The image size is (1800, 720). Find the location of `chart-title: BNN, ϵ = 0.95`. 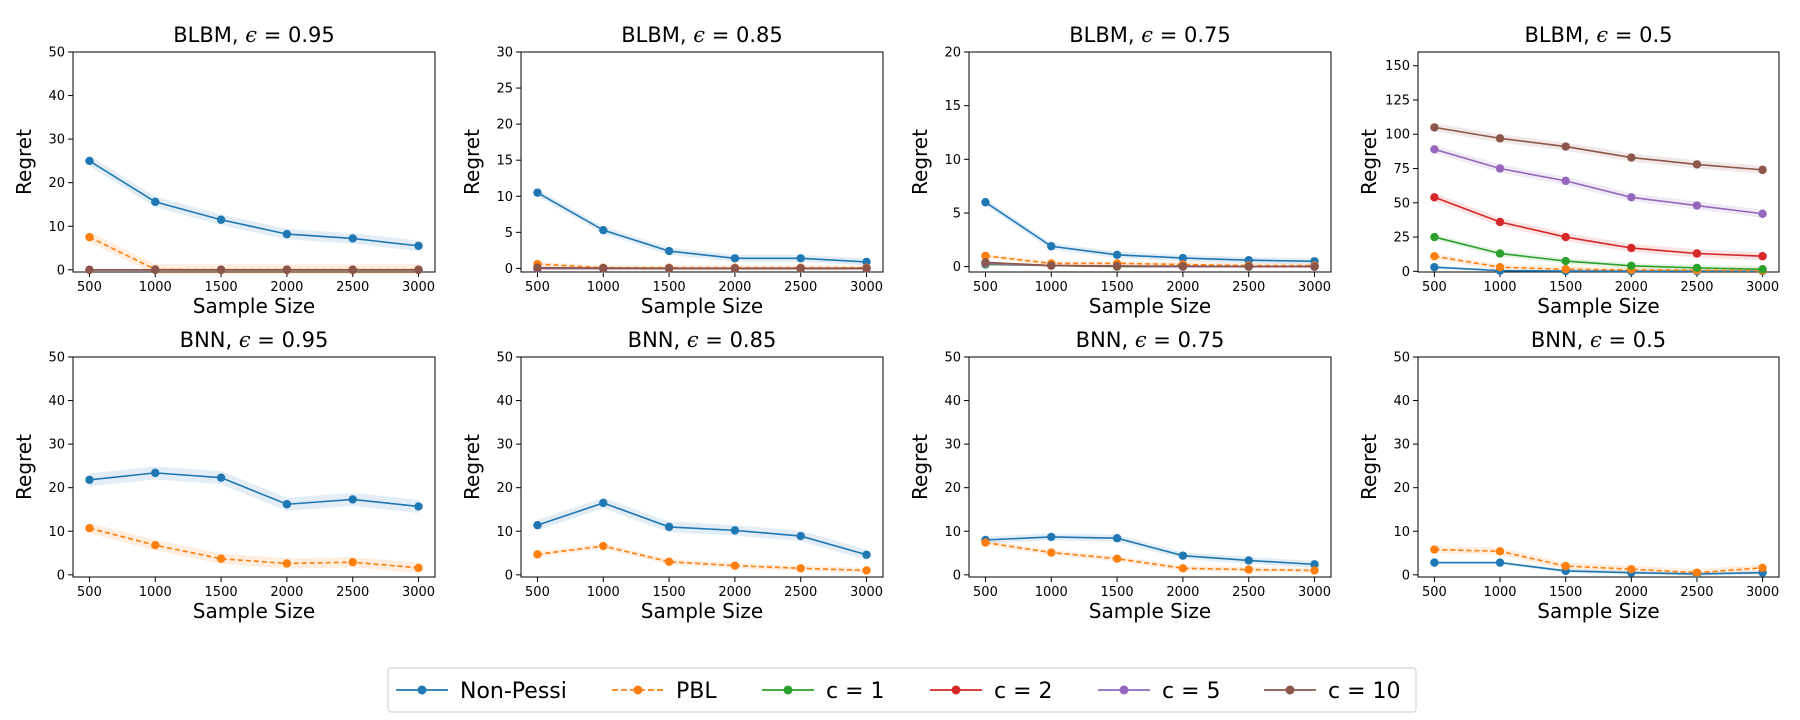

chart-title: BNN, ϵ = 0.95 is located at coordinates (254, 340).